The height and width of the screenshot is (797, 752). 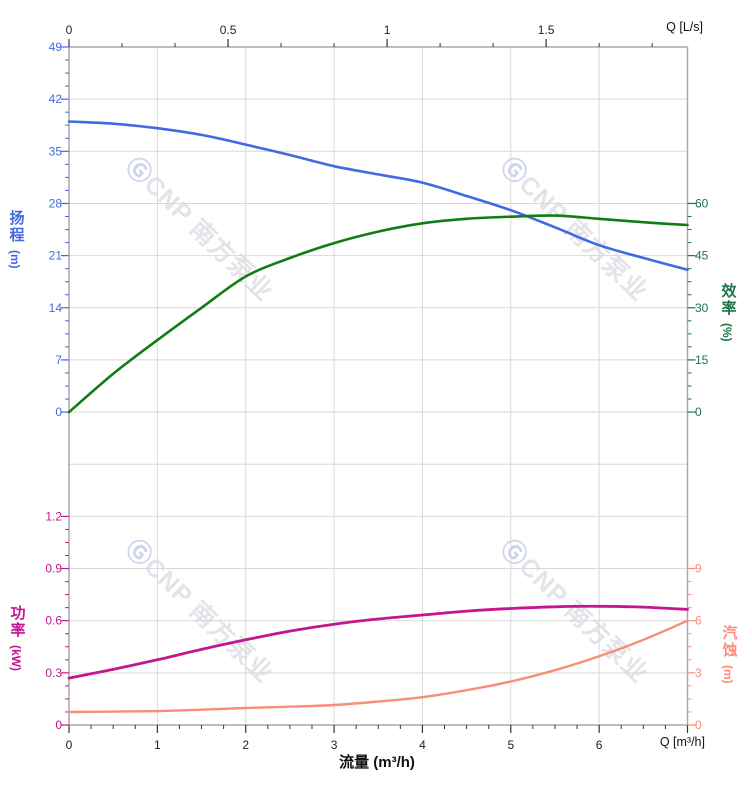 I want to click on power-axis: 1.2 0.9 0.6 0.3 0, so click(x=57, y=620).